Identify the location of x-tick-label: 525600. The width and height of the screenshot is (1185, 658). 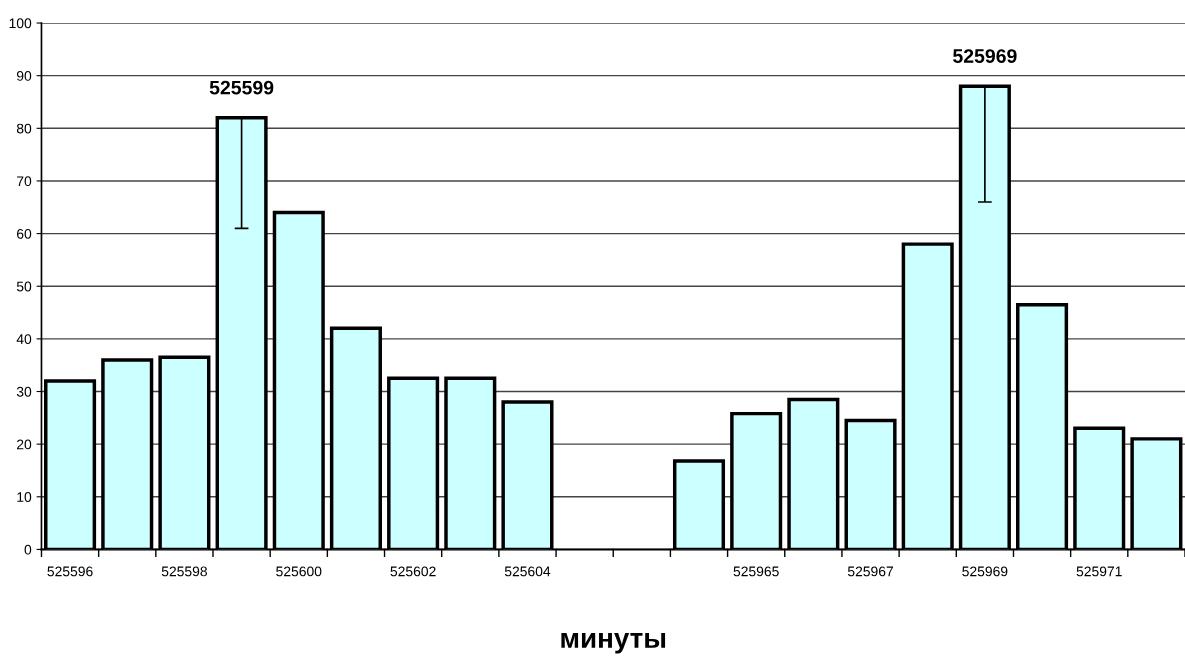
(299, 571).